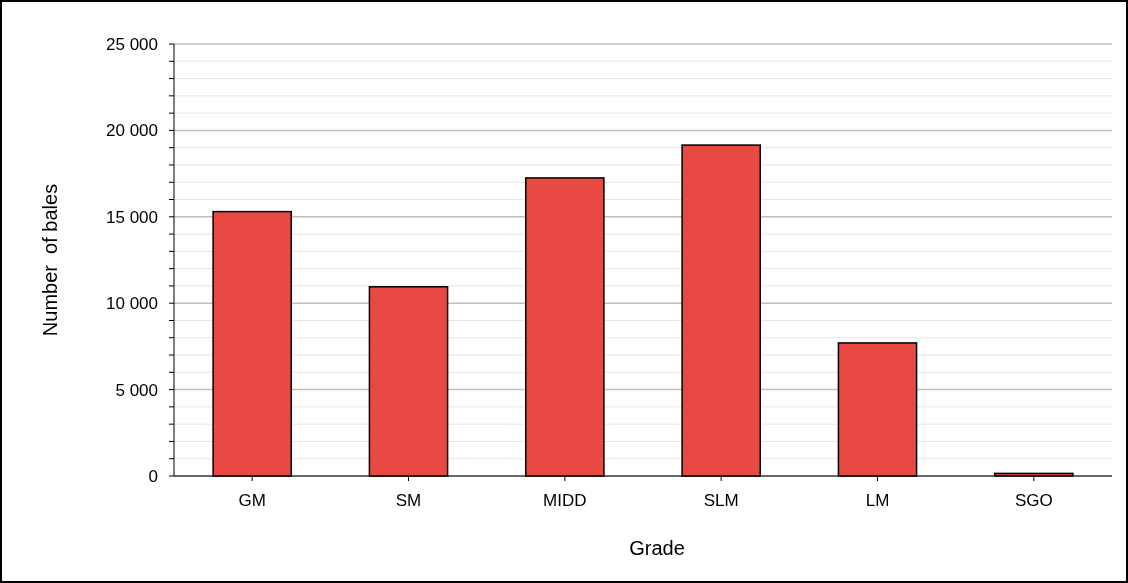  I want to click on x-tick-label: SGO, so click(1033, 500).